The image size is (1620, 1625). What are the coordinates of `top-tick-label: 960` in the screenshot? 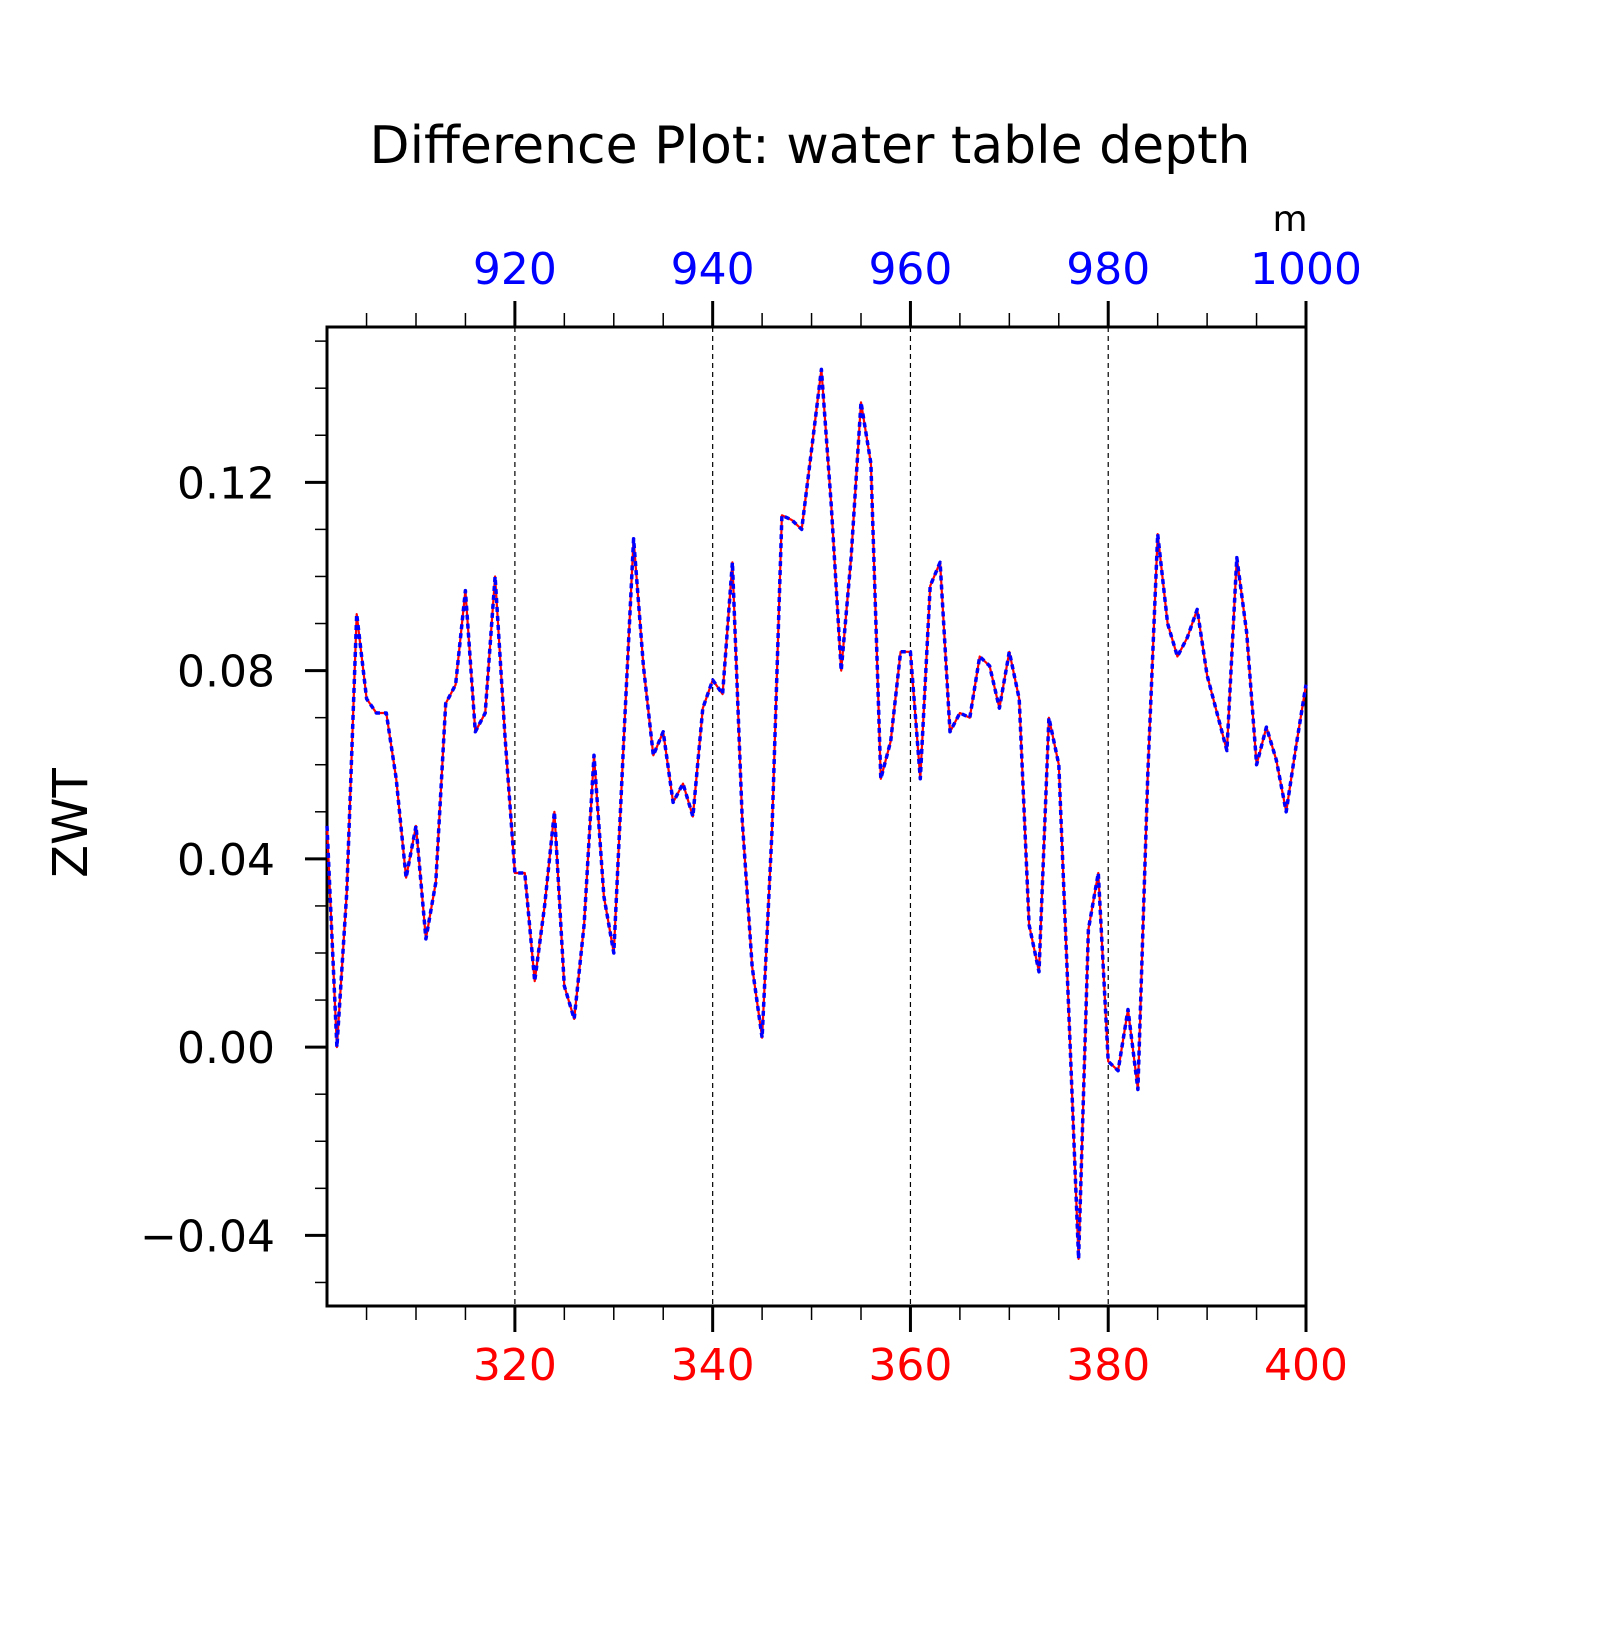 It's located at (910, 269).